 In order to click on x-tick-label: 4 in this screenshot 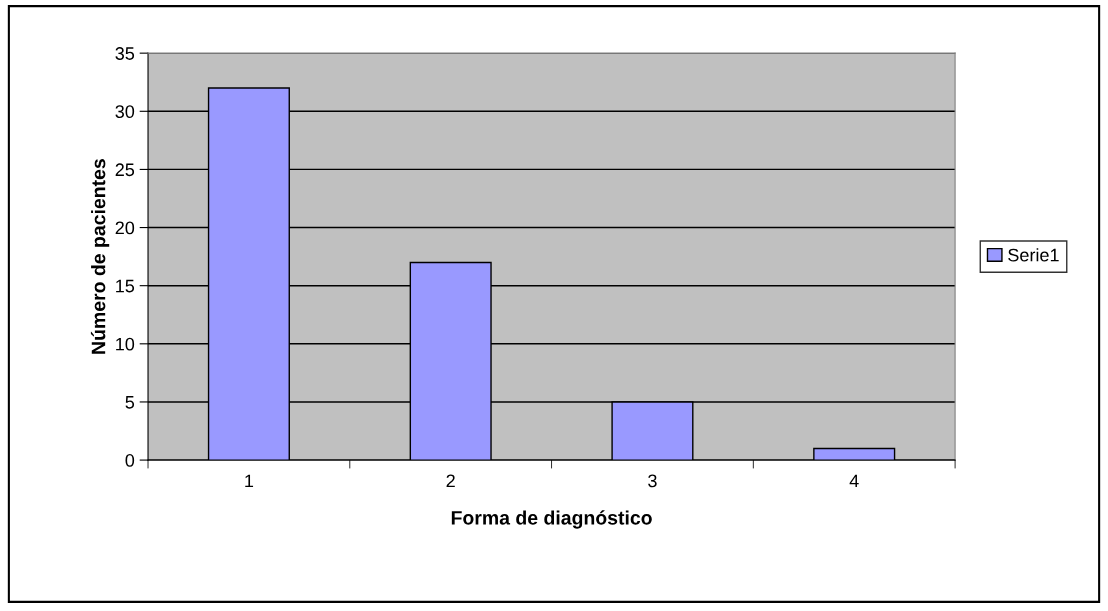, I will do `click(854, 481)`.